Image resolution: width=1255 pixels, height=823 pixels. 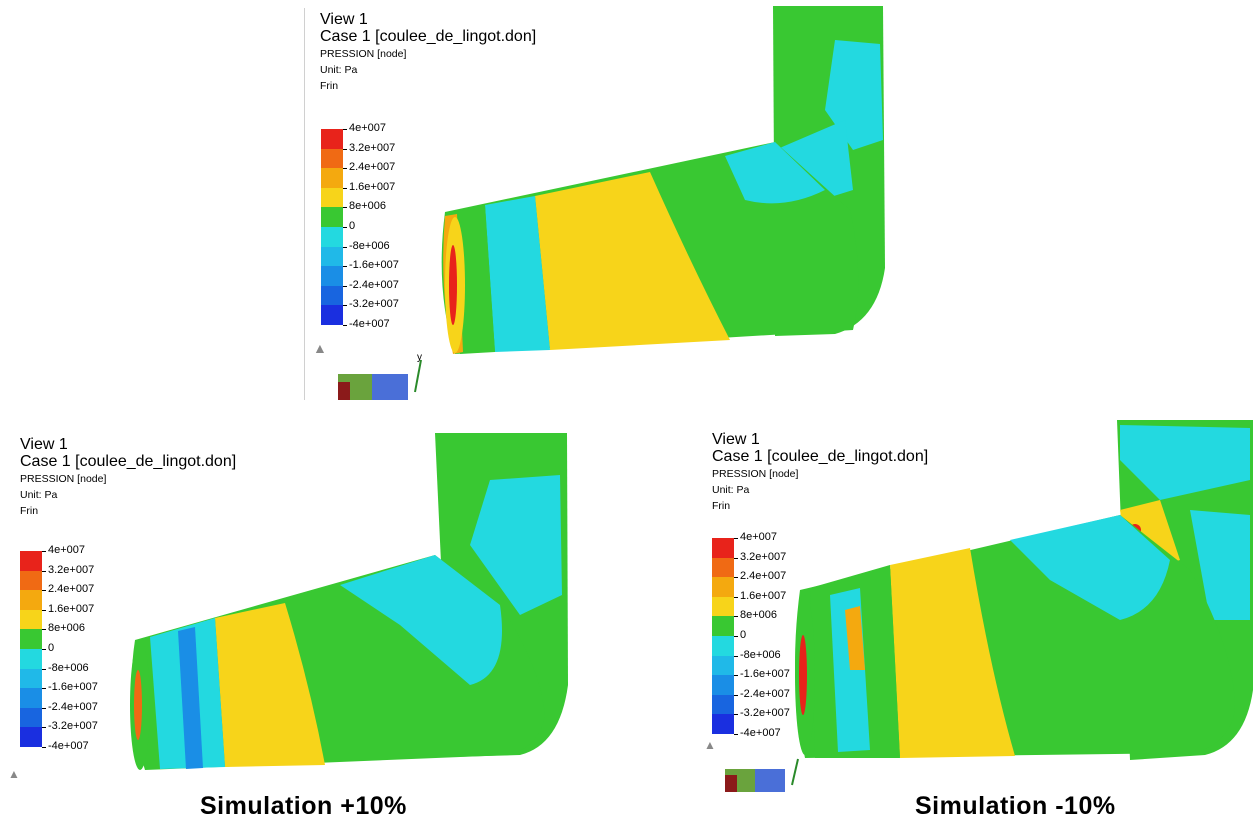 I want to click on legend-label: -8e+006, so click(x=68, y=667).